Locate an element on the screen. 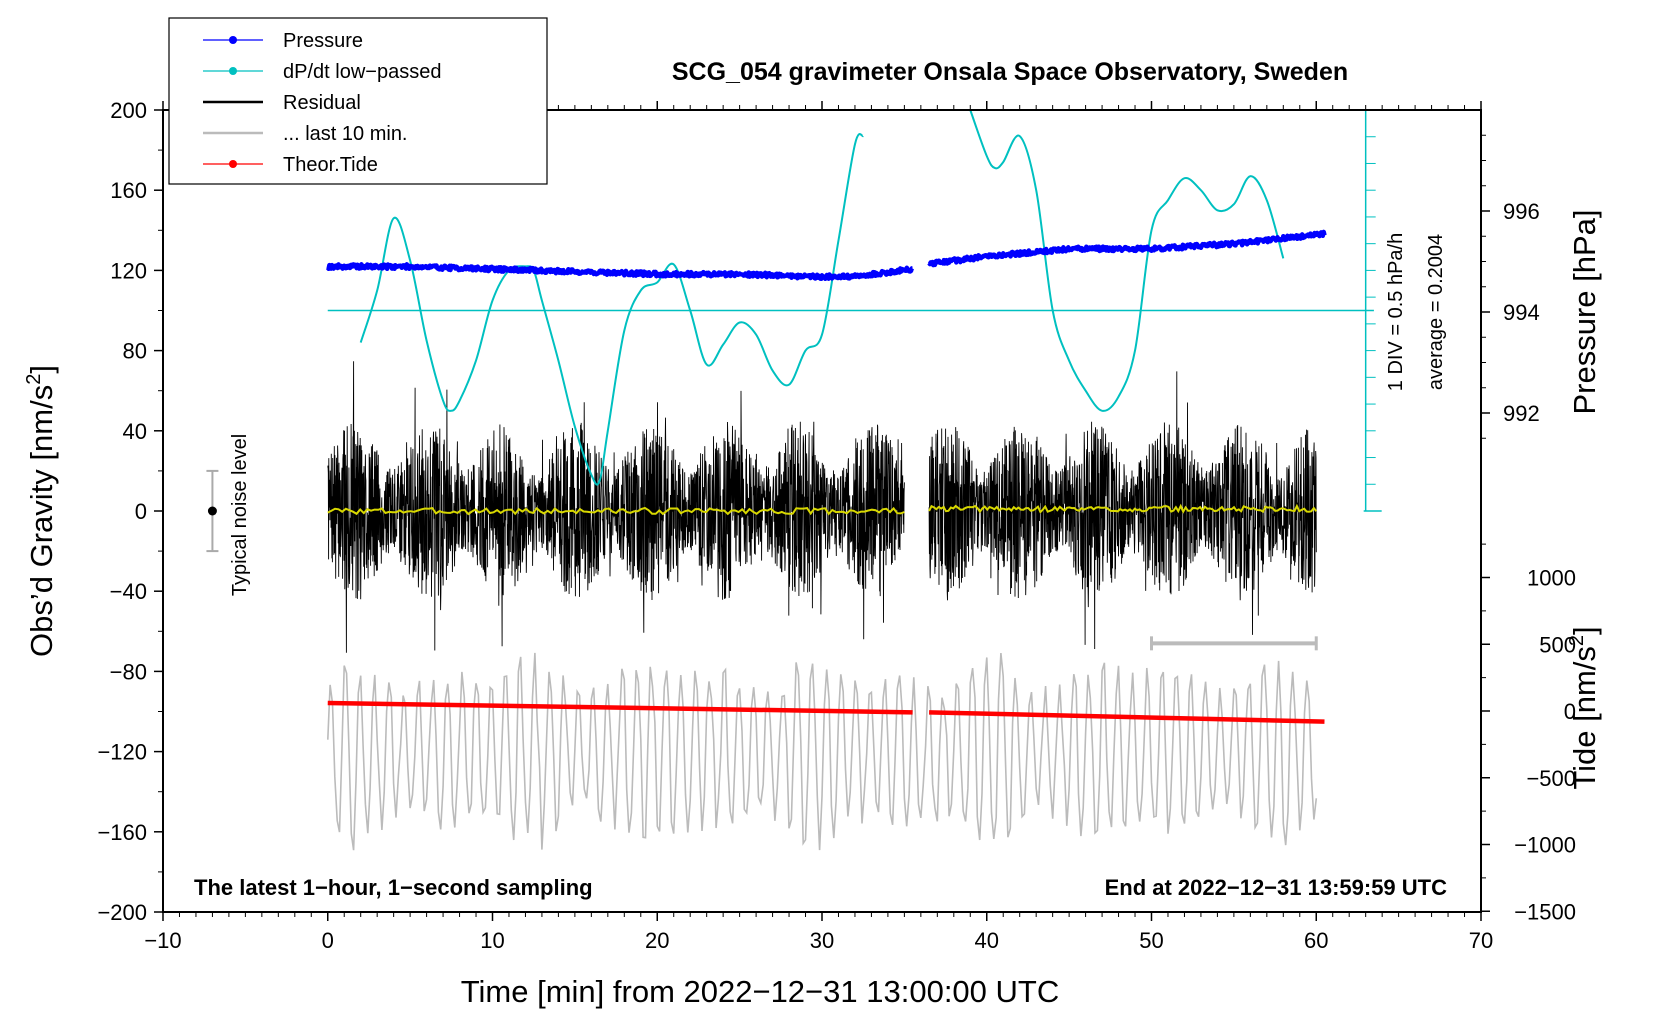  noise-level-point is located at coordinates (212, 511).